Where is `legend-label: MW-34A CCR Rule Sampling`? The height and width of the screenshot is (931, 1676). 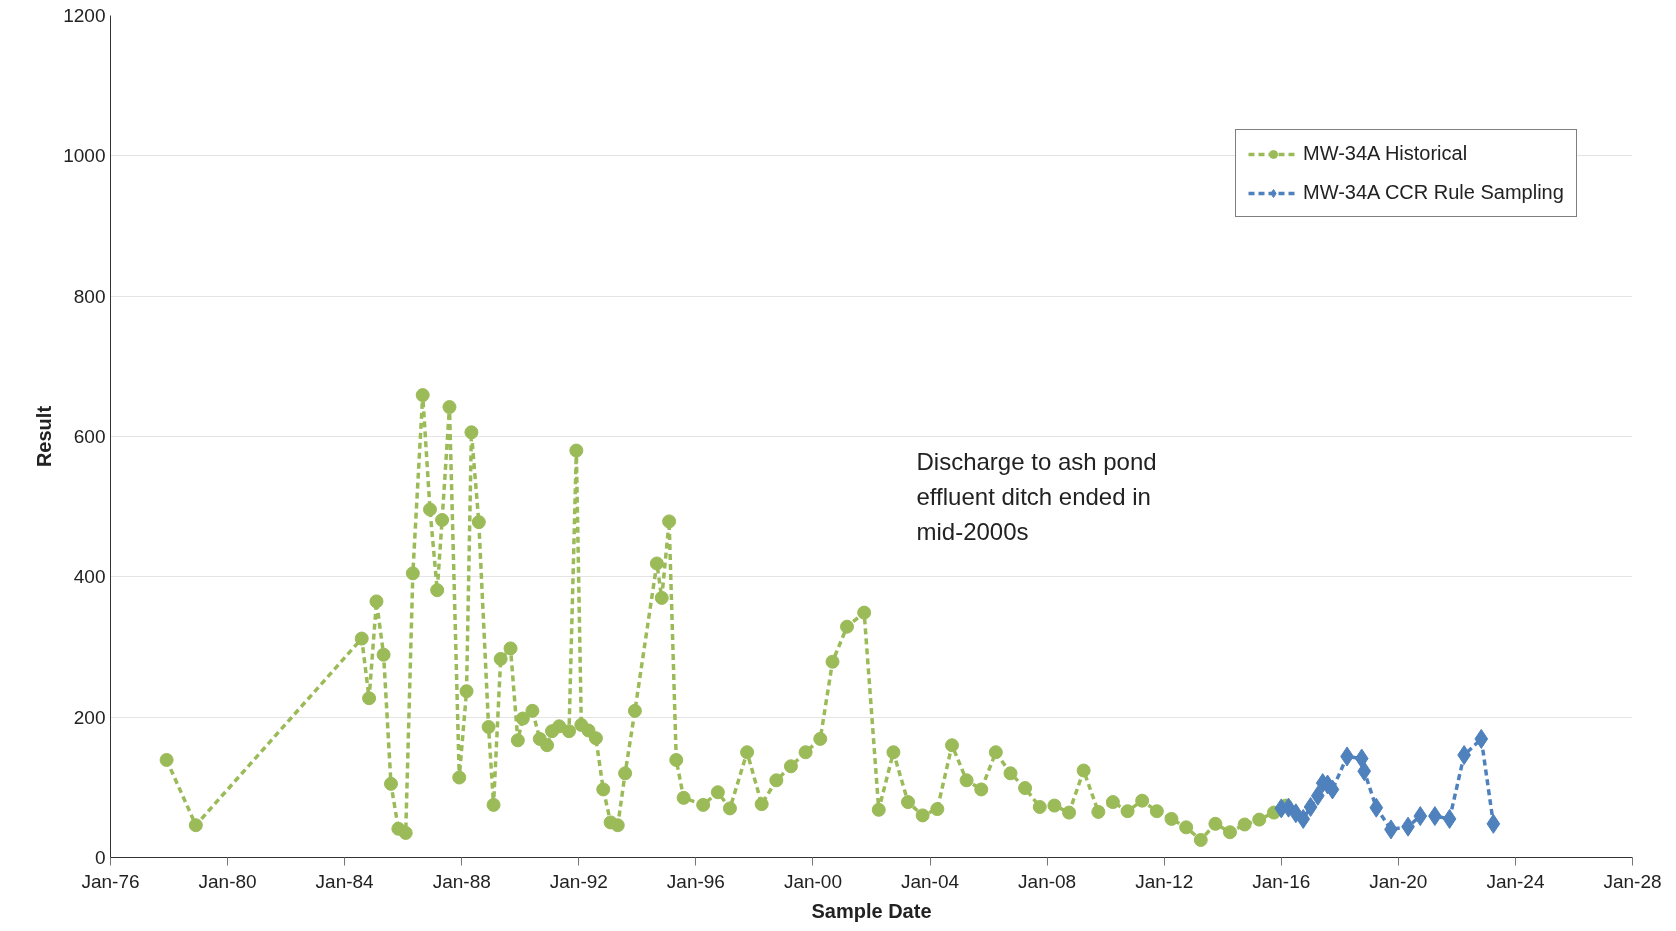 legend-label: MW-34A CCR Rule Sampling is located at coordinates (1433, 192).